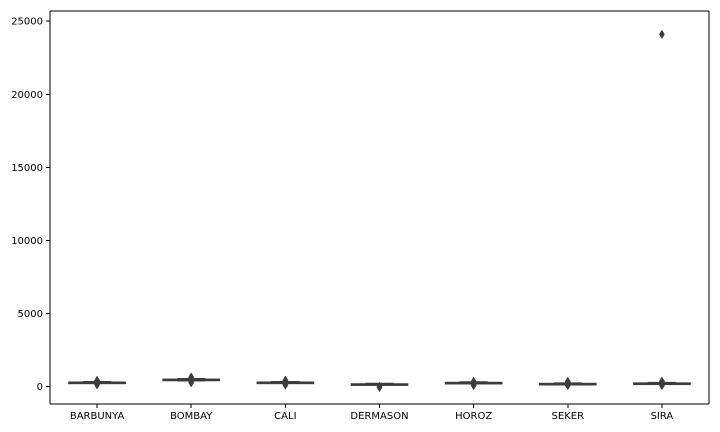 The width and height of the screenshot is (720, 432). I want to click on y-tick-label-10000: 10000, so click(27, 241).